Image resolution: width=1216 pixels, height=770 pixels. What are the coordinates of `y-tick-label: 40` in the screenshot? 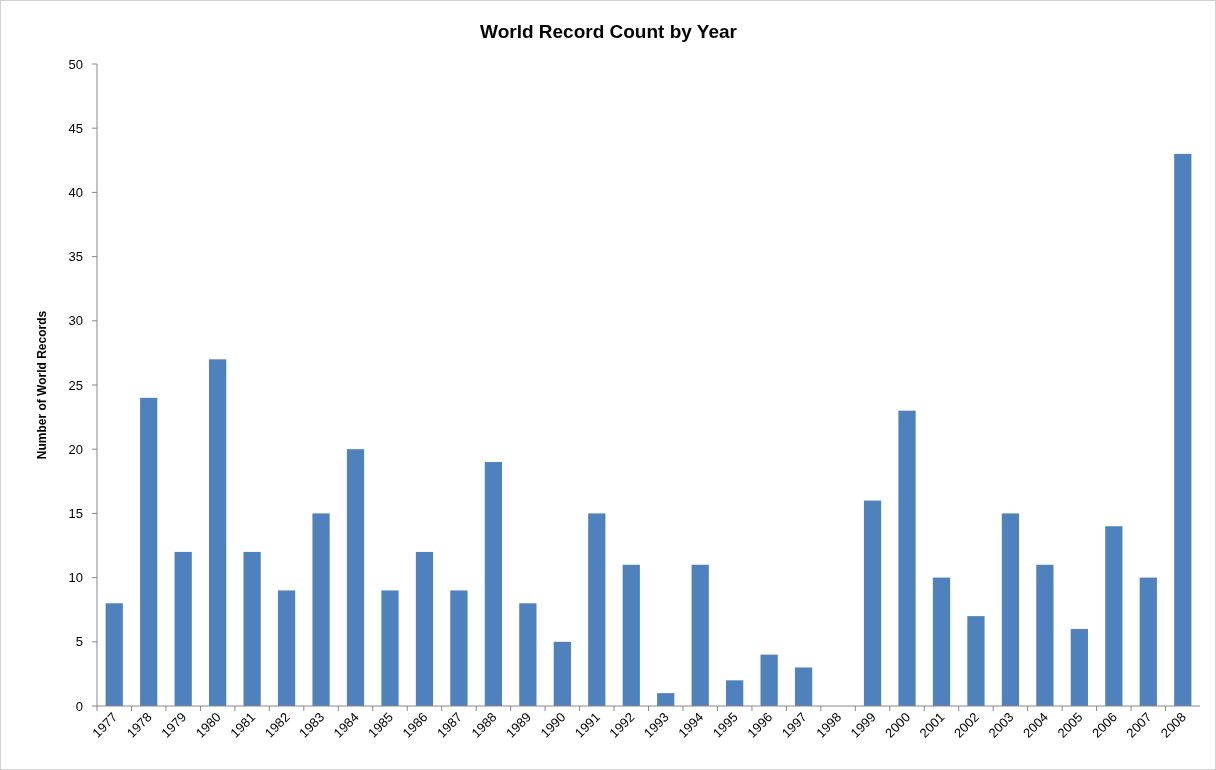 It's located at (75, 192).